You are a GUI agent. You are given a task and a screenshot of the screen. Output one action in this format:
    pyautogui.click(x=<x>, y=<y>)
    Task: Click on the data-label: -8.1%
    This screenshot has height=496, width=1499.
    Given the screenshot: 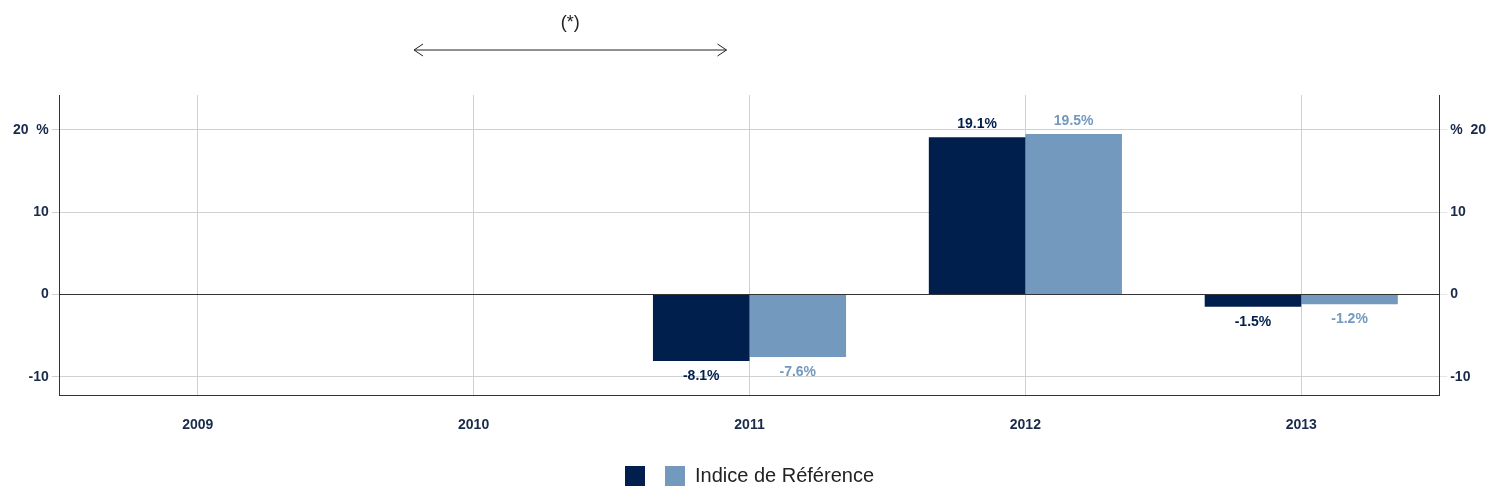 What is the action you would take?
    pyautogui.click(x=701, y=374)
    